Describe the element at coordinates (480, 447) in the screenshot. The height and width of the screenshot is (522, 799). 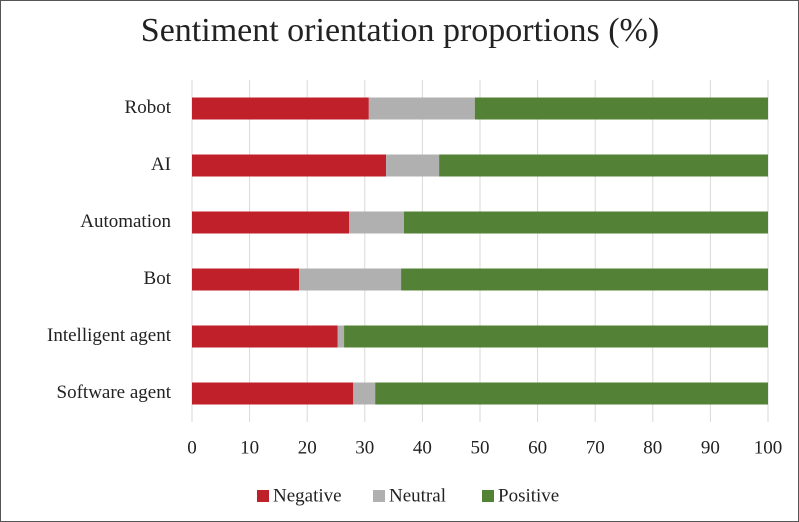
I see `x-tick-label: 50` at that location.